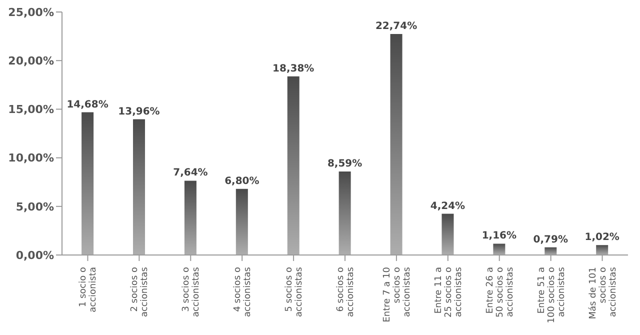 The image size is (640, 335). Describe the element at coordinates (499, 236) in the screenshot. I see `data-label: 1,16%` at that location.